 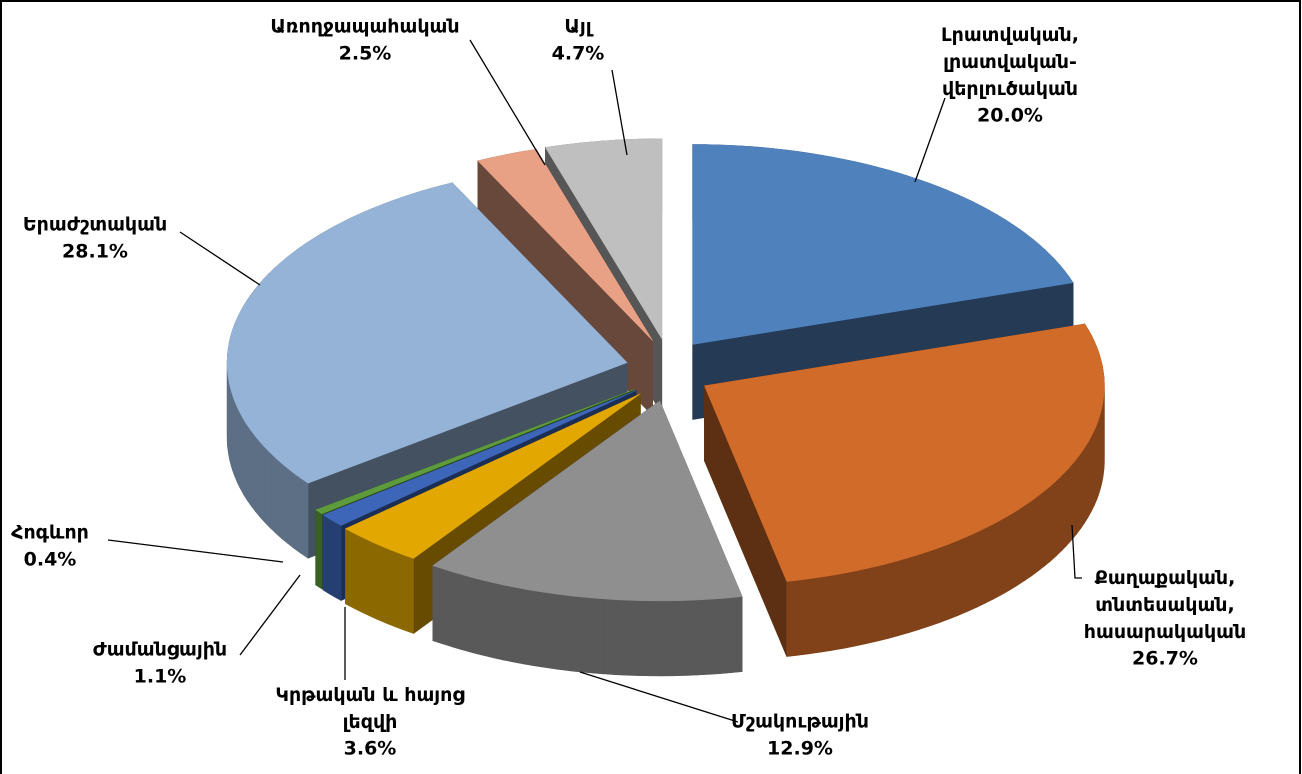 What do you see at coordinates (370, 722) in the screenshot?
I see `label-line: լեզվի` at bounding box center [370, 722].